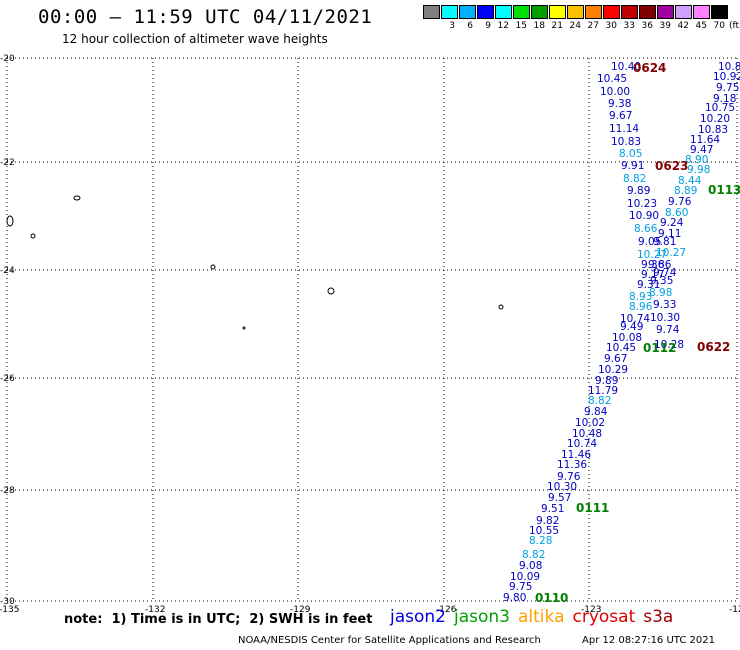 The height and width of the screenshot is (650, 740). I want to click on swh-value: 9.33, so click(664, 305).